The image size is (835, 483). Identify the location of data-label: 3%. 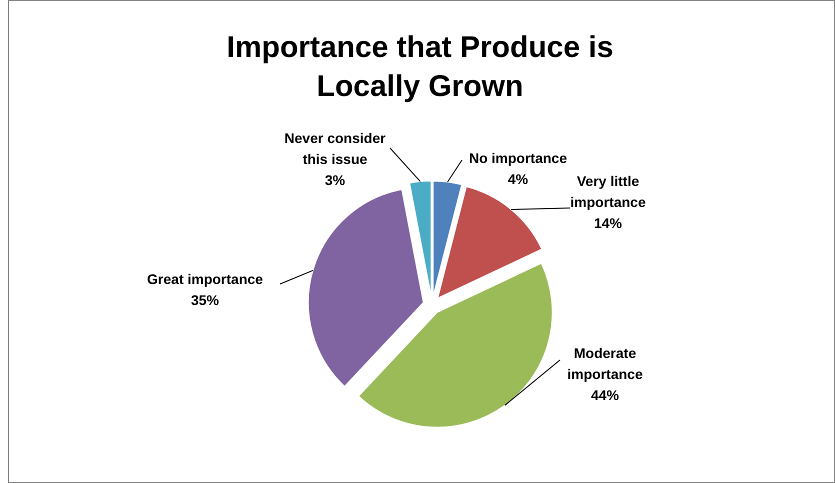
(335, 180).